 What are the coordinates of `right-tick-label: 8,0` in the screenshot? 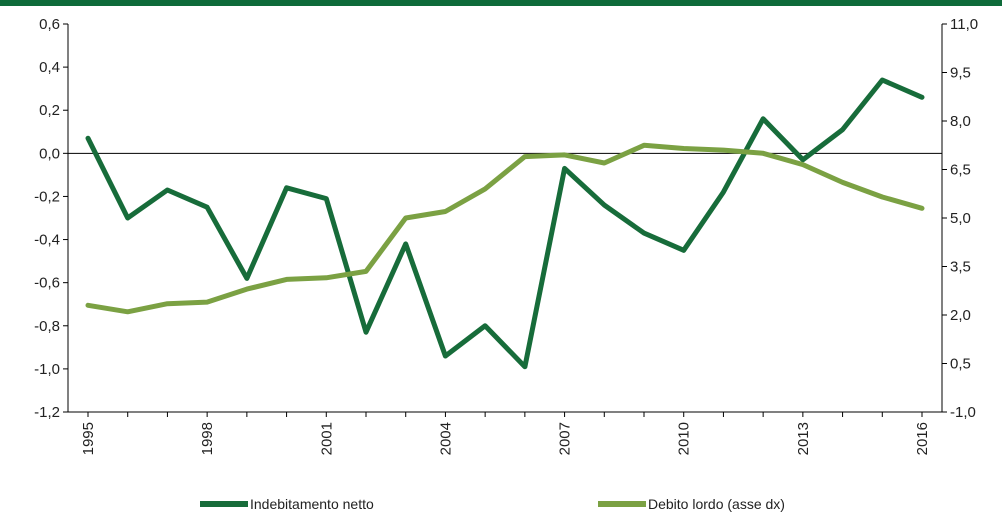 It's located at (960, 121).